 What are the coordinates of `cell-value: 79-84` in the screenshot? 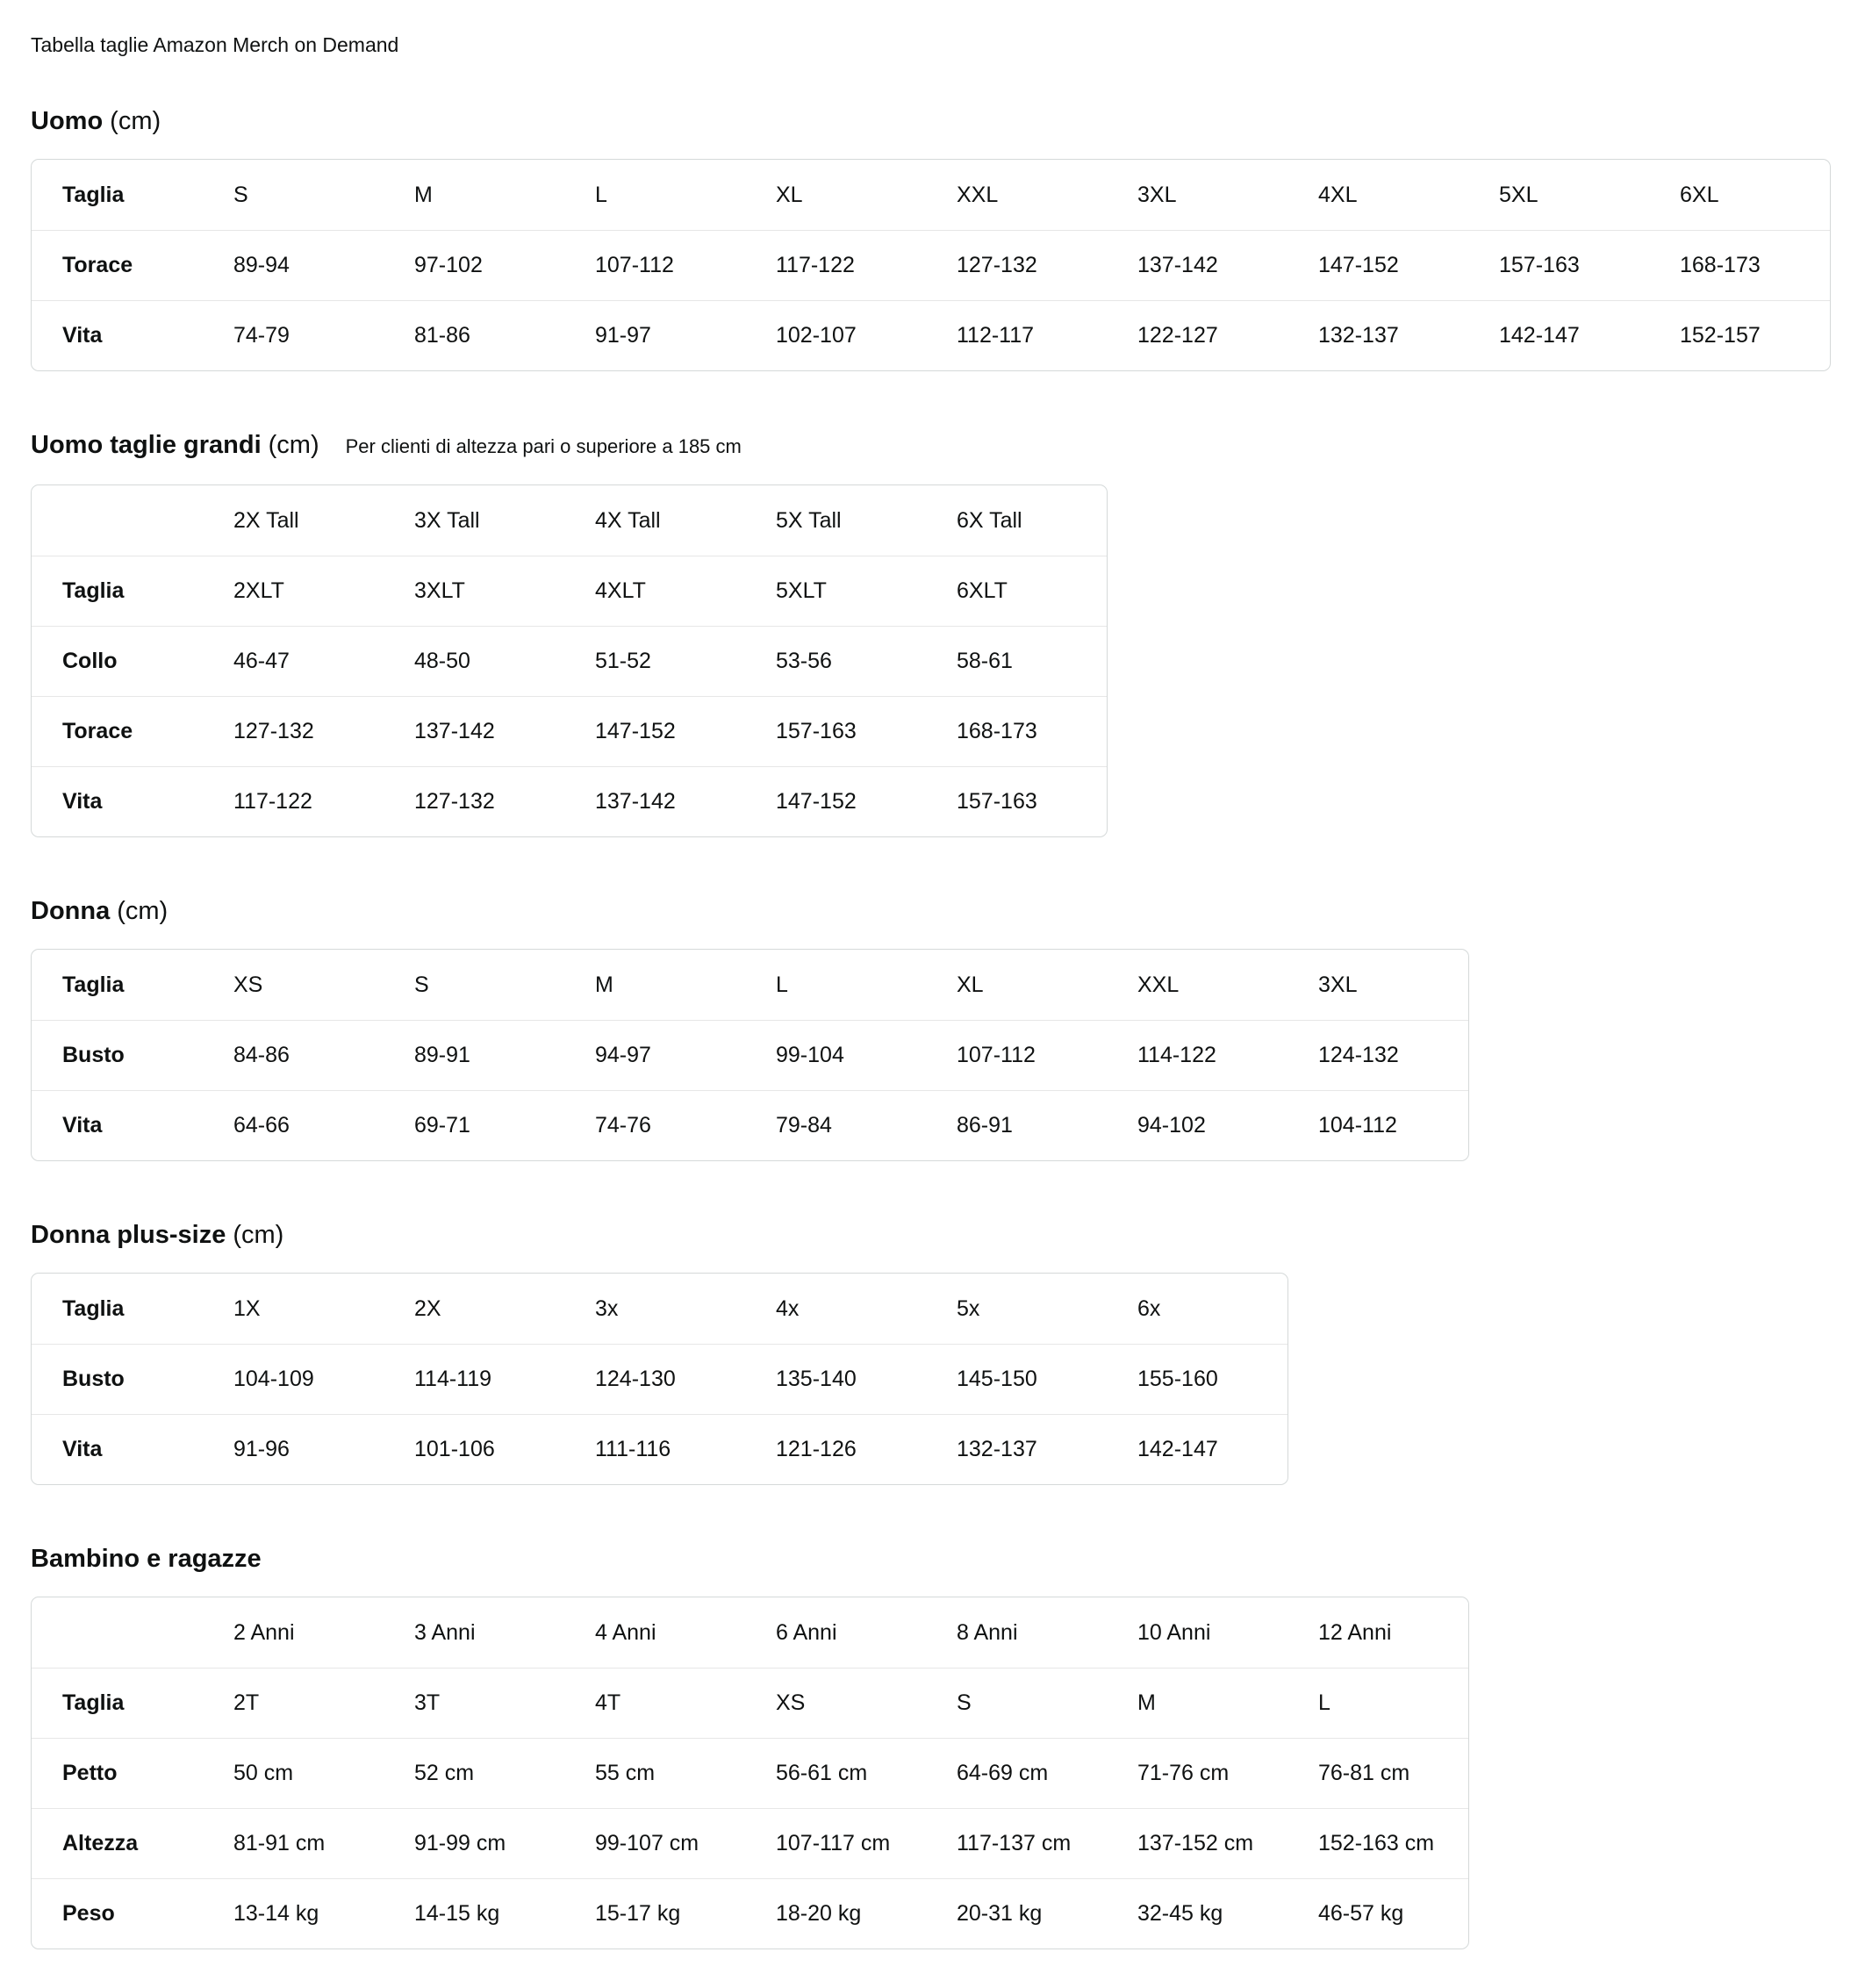 It's located at (835, 1125).